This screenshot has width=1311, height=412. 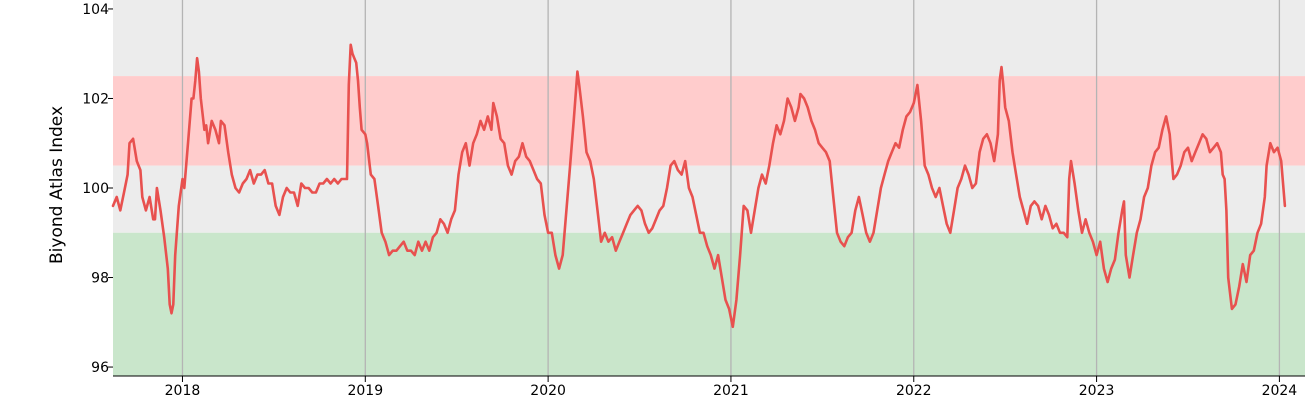 What do you see at coordinates (183, 391) in the screenshot?
I see `x-tick-label: 2018` at bounding box center [183, 391].